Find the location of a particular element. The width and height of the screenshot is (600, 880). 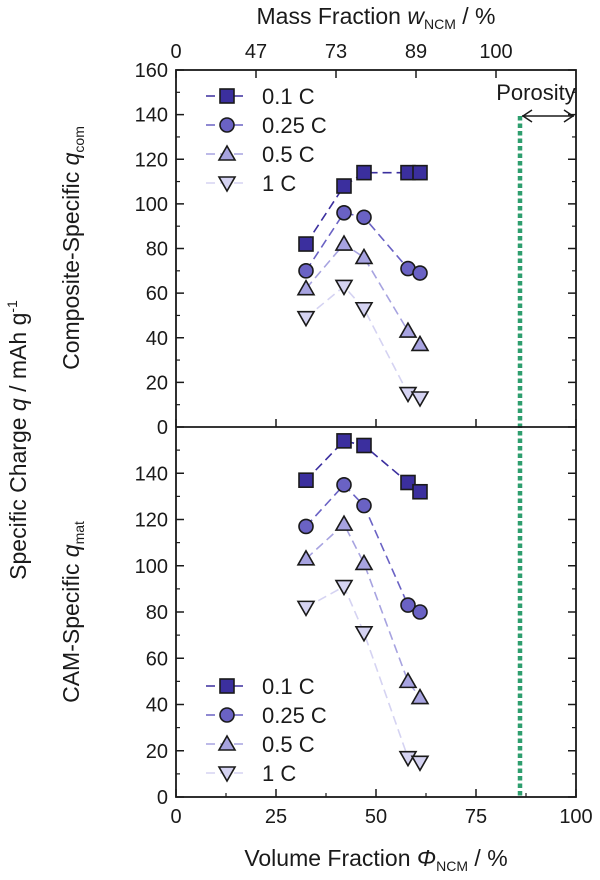

top-tick-label: 47 is located at coordinates (256, 52).